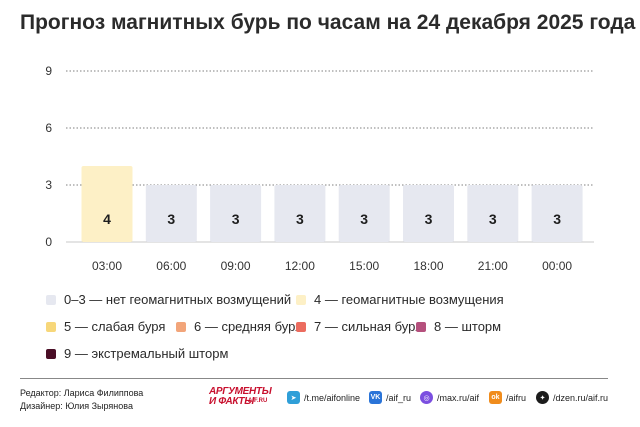 Image resolution: width=640 pixels, height=427 pixels. I want to click on x-tick-label: 00:00, so click(557, 266).